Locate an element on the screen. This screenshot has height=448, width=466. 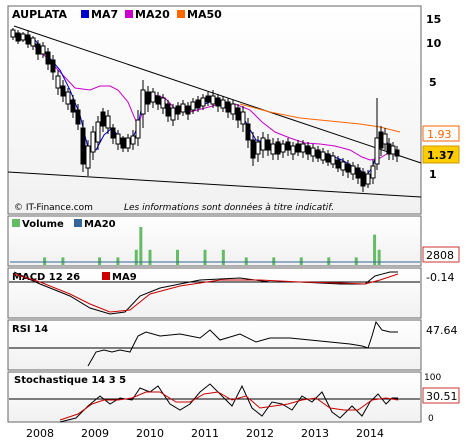
stochastic-d-line is located at coordinates (229, 406).